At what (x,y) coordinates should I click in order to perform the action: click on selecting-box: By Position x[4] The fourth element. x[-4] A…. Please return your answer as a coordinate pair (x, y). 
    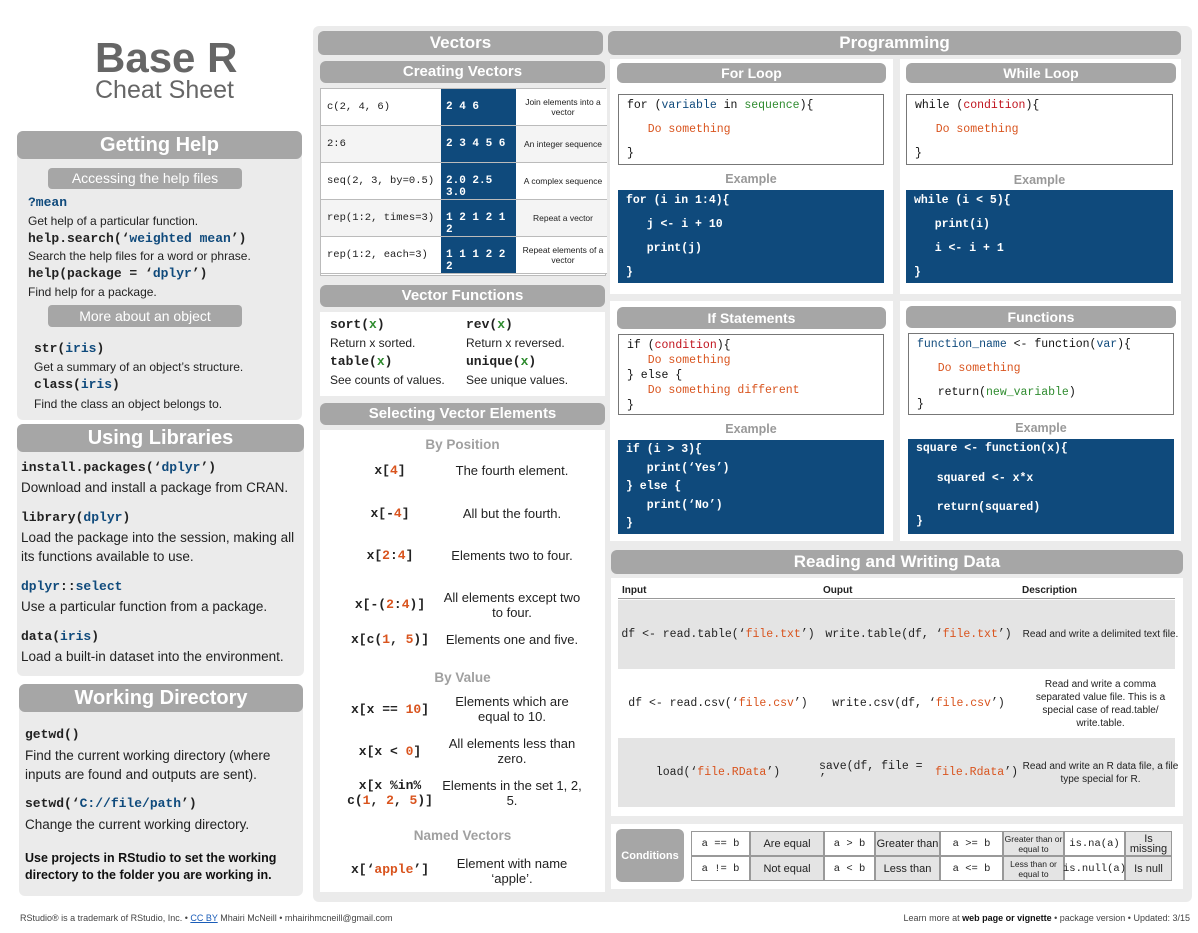
    Looking at the image, I should click on (462, 661).